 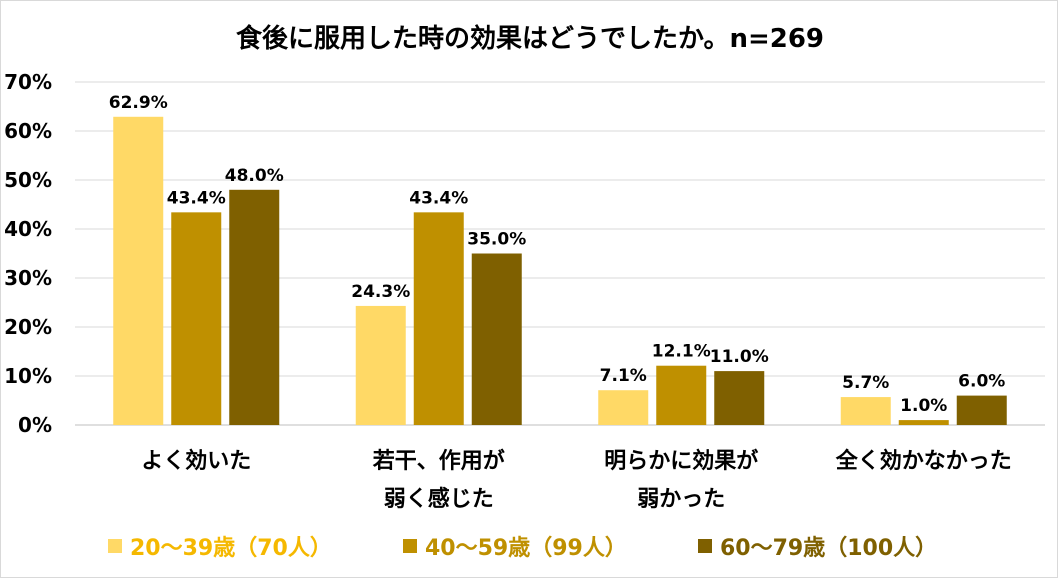 What do you see at coordinates (439, 461) in the screenshot?
I see `x-category-label: 若干、作用が` at bounding box center [439, 461].